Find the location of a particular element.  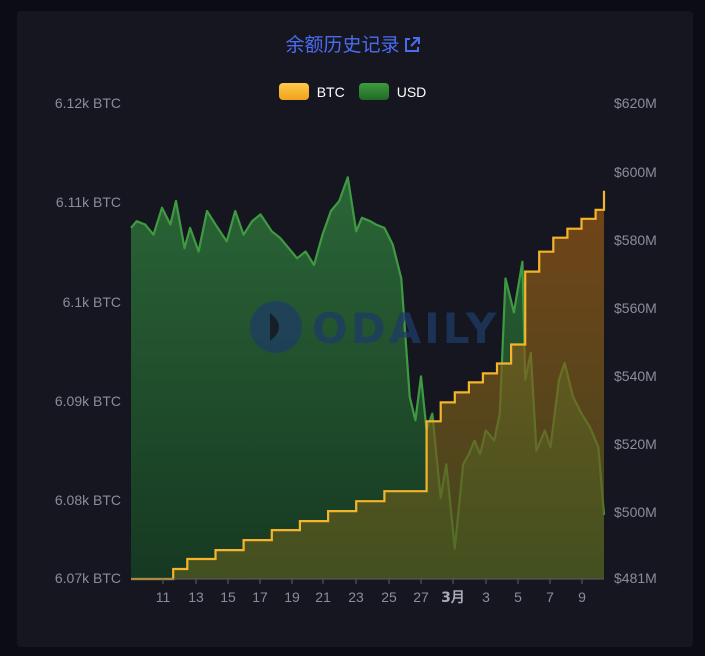

x-tick-label: 27 is located at coordinates (421, 597).